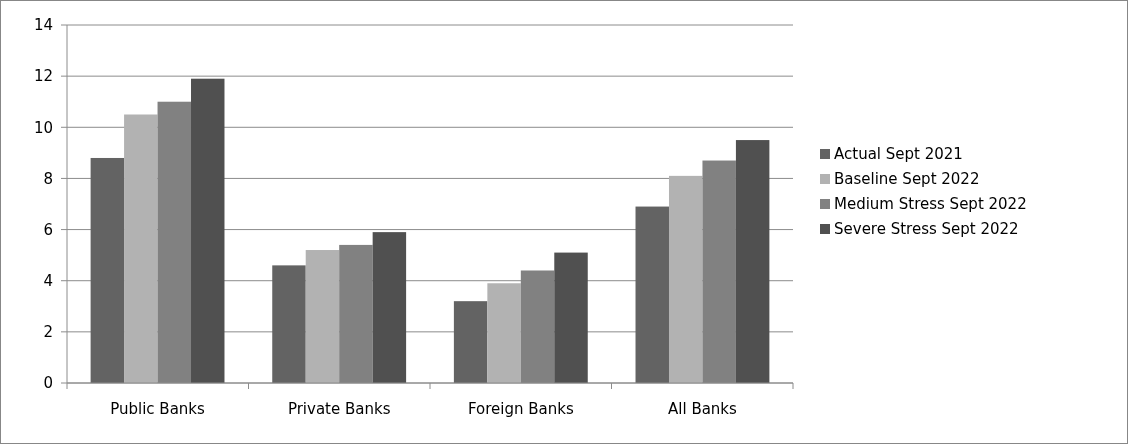  Describe the element at coordinates (48, 178) in the screenshot. I see `y-tick-label: 8` at that location.